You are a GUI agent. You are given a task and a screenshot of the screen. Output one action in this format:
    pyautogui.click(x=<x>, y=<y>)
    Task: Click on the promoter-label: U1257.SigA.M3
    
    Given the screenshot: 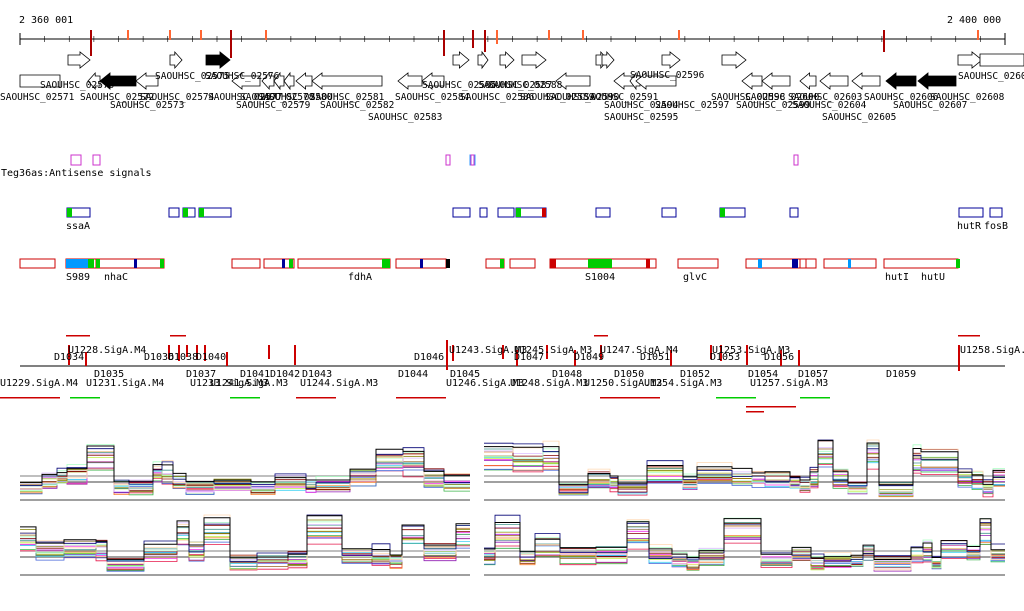 What is the action you would take?
    pyautogui.click(x=789, y=383)
    